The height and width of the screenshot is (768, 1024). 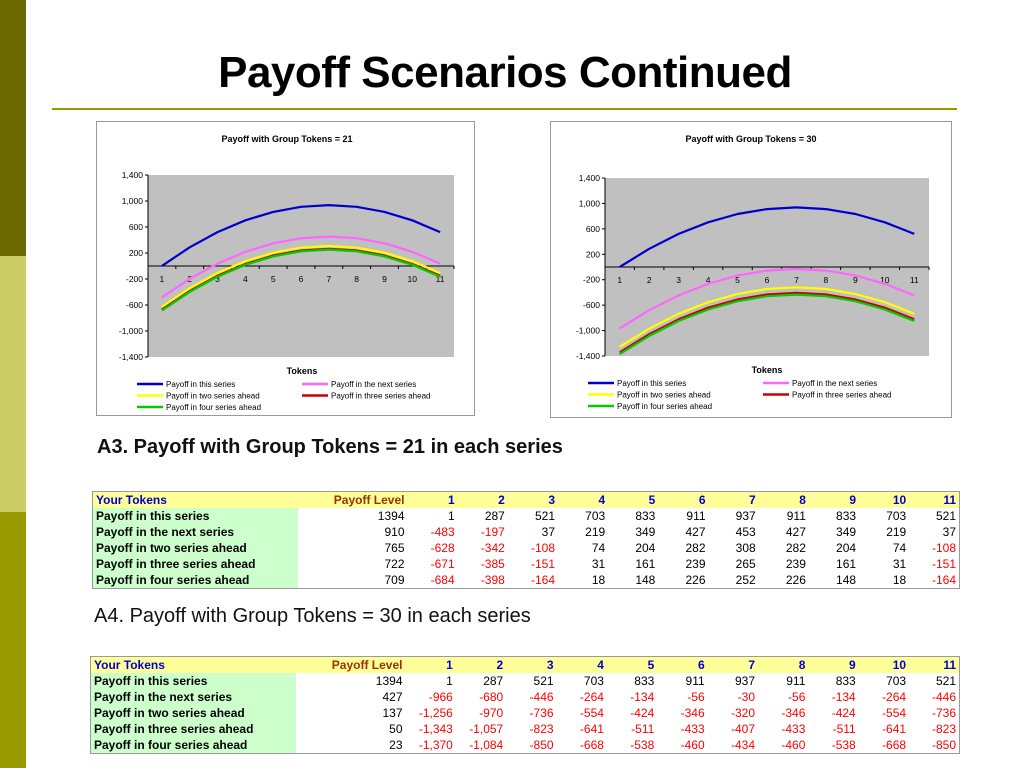 I want to click on table-cell: 911, so click(x=796, y=516).